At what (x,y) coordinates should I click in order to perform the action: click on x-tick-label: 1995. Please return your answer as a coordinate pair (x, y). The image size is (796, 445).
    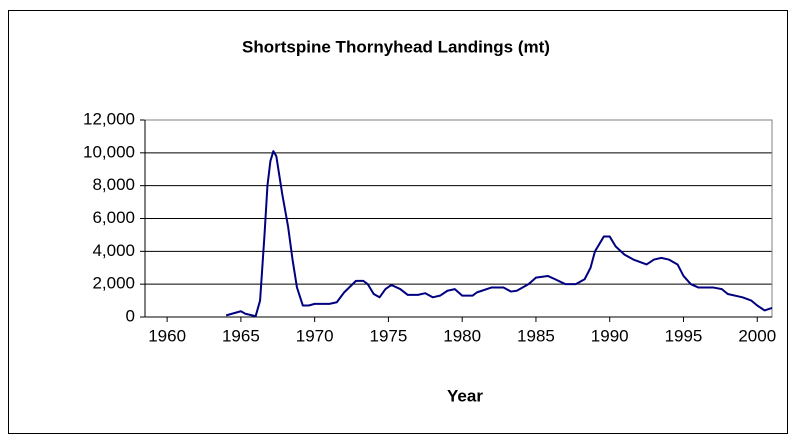
    Looking at the image, I should click on (684, 335).